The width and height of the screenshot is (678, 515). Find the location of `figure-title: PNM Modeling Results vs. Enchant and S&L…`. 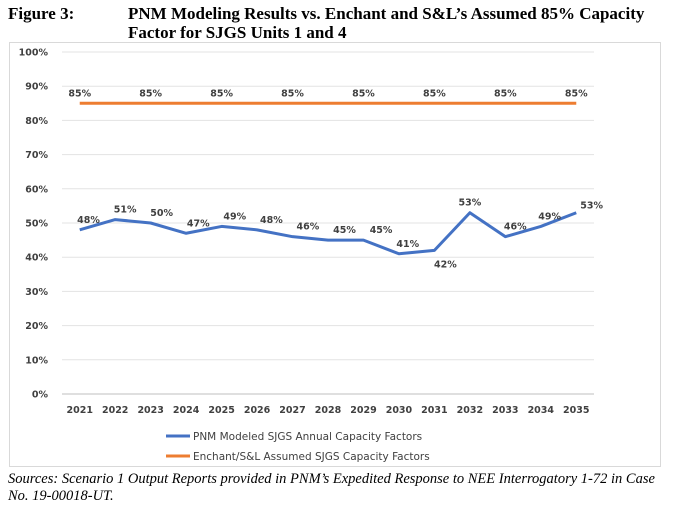

figure-title: PNM Modeling Results vs. Enchant and S&L… is located at coordinates (386, 23).